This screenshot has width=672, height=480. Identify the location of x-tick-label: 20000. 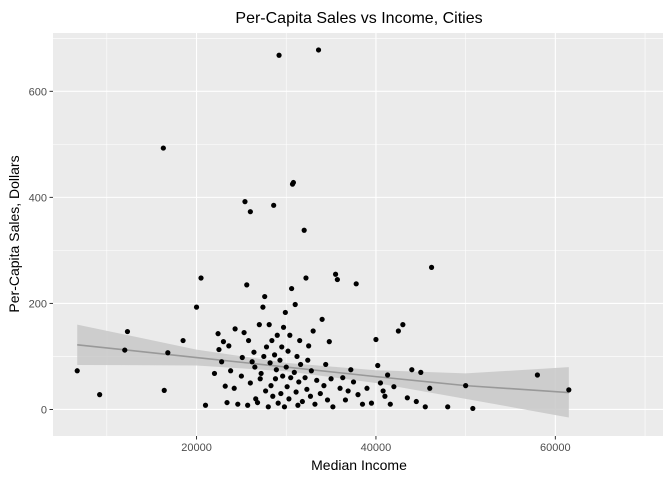
(196, 448).